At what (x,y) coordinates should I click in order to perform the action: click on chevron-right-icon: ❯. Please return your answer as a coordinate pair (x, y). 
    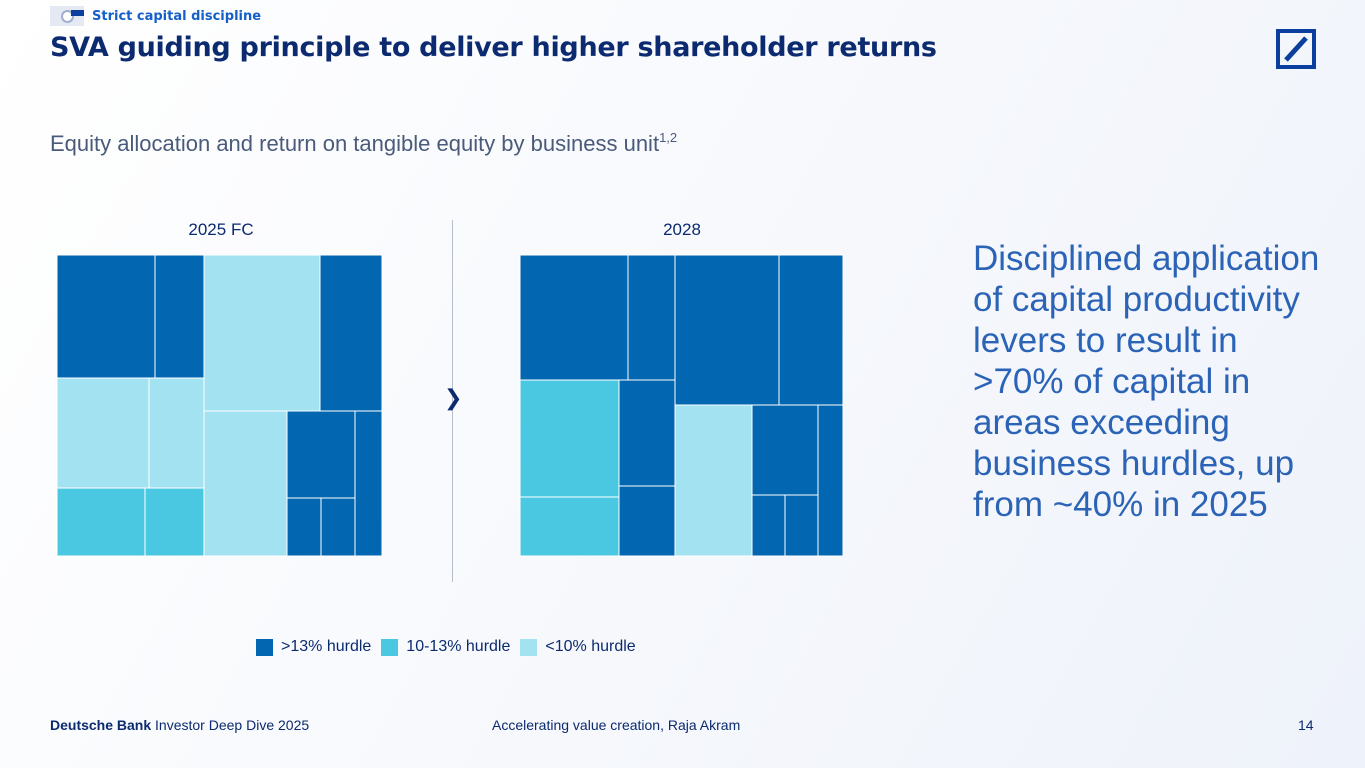
    Looking at the image, I should click on (453, 398).